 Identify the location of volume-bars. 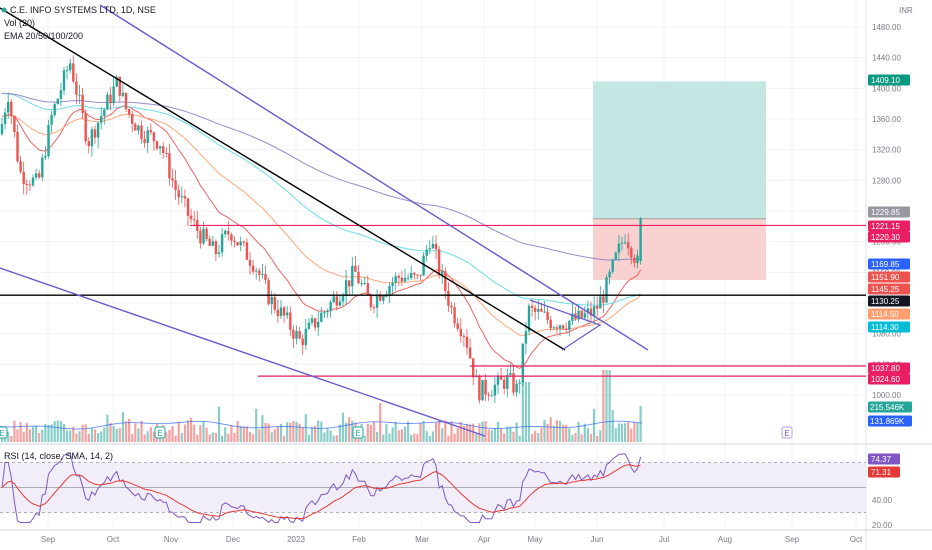
(321, 406).